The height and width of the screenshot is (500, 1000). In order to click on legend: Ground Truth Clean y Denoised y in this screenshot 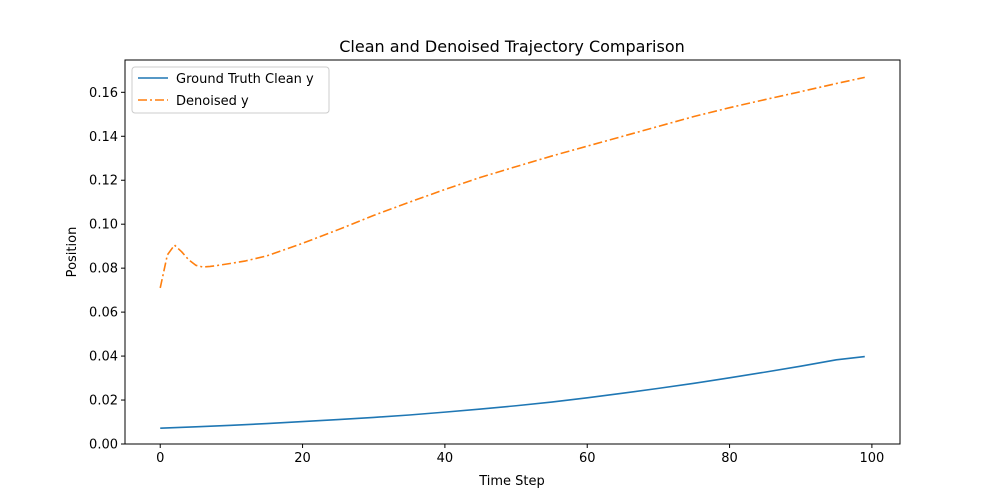, I will do `click(230, 90)`.